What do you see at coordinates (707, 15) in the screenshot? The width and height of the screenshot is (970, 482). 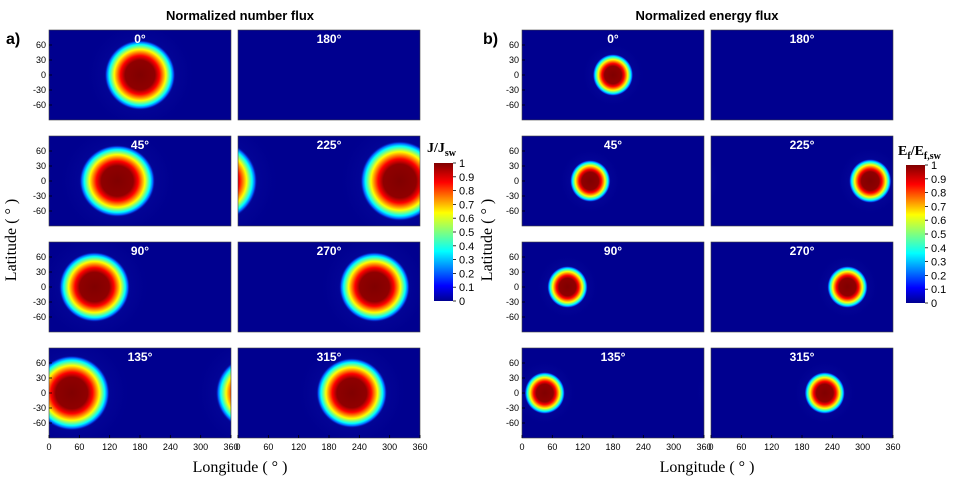 I see `panel-b-title: Normalized energy flux` at bounding box center [707, 15].